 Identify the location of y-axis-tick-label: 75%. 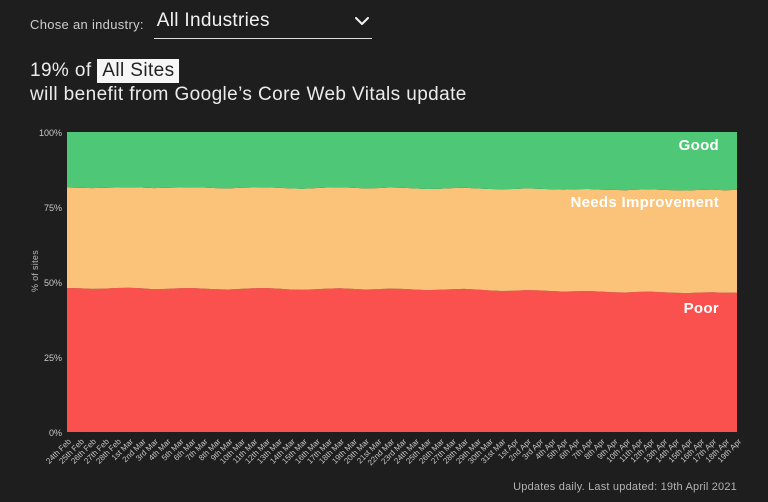
(52, 208).